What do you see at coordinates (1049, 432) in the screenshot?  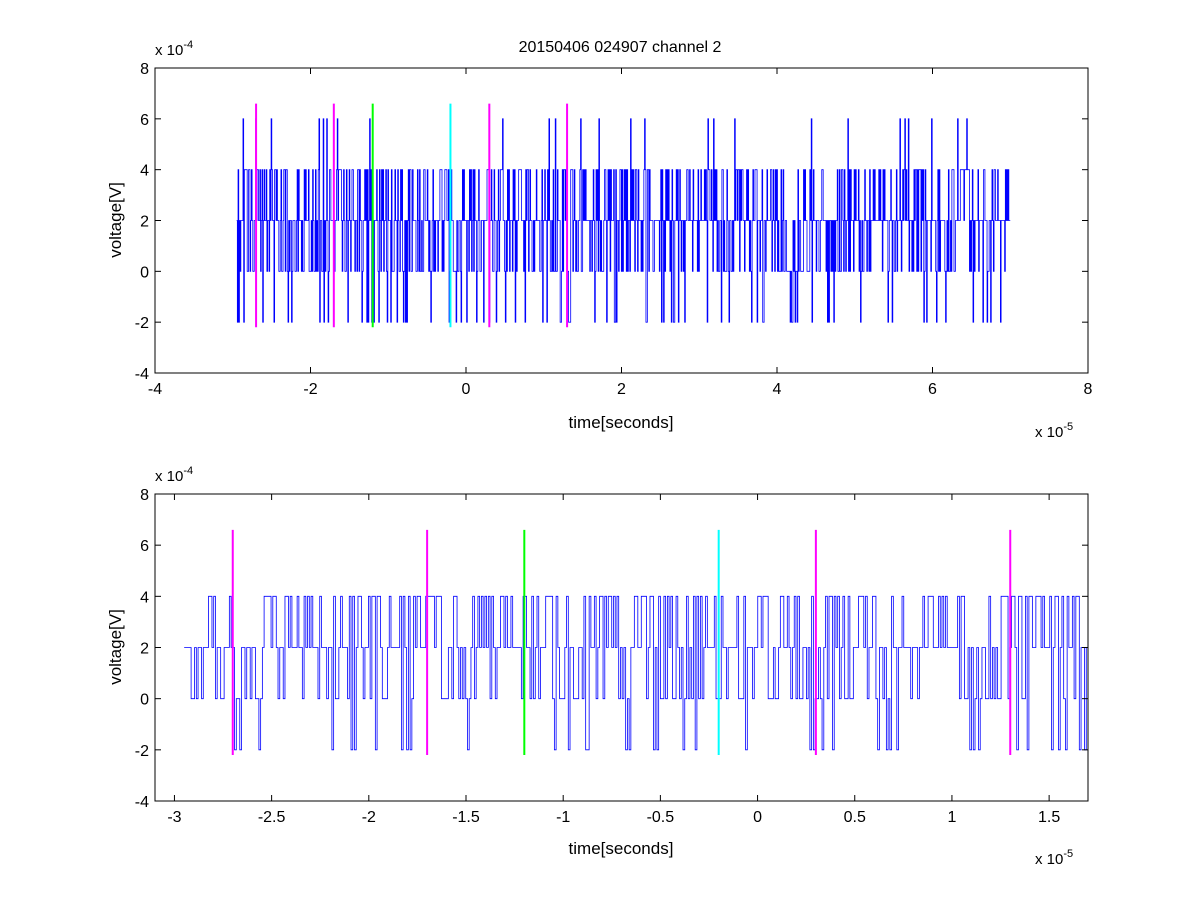 I see `x-exponent-base-top: x 10` at bounding box center [1049, 432].